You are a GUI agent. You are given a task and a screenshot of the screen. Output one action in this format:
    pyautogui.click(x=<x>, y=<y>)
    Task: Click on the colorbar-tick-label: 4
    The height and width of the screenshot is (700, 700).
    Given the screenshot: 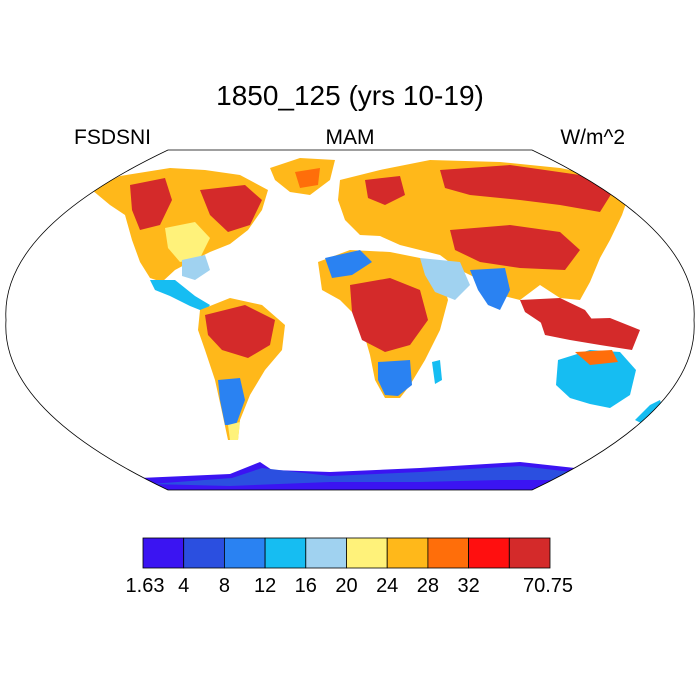 What is the action you would take?
    pyautogui.click(x=183, y=586)
    